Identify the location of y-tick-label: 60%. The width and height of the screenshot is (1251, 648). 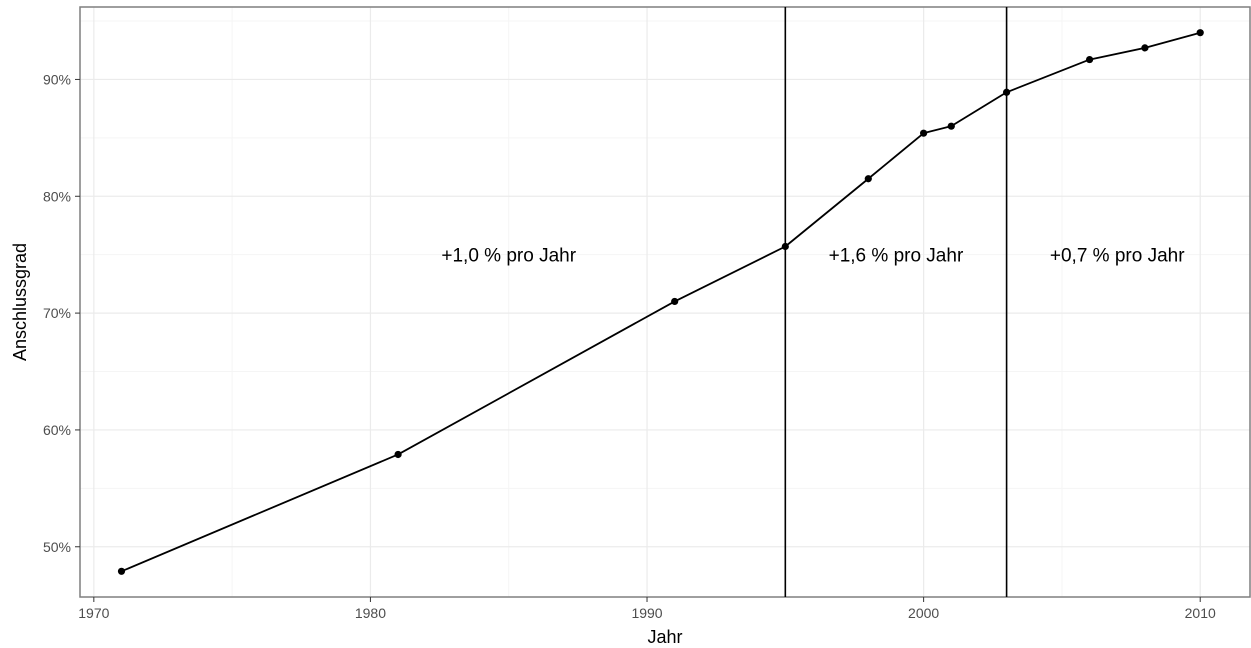
(57, 430).